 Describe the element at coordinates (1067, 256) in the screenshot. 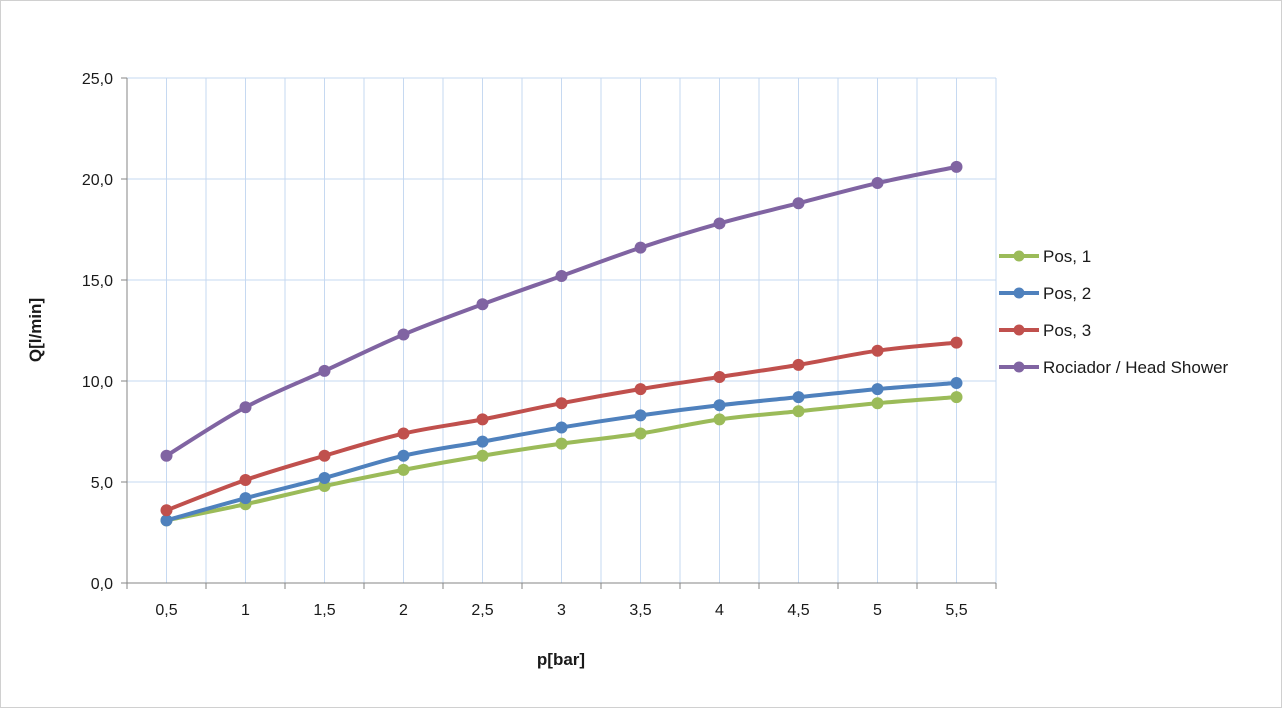

I see `legend-label: Pos, 1` at that location.